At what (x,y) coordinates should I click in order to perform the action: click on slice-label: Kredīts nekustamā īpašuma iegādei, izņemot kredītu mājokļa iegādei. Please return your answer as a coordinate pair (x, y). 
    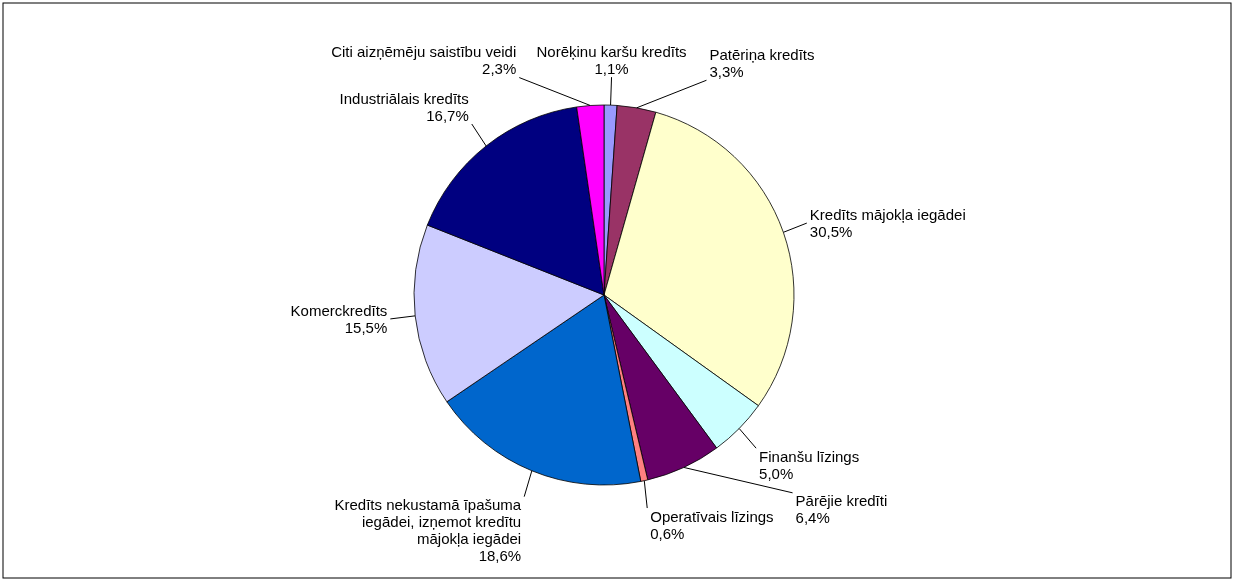
    Looking at the image, I should click on (428, 522).